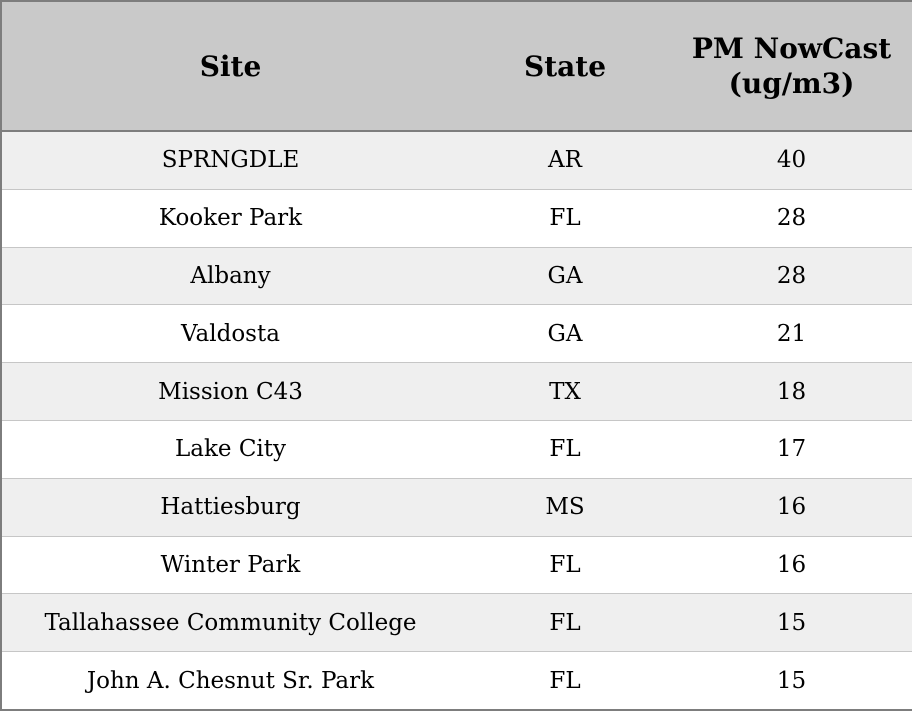  What do you see at coordinates (565, 507) in the screenshot?
I see `cell-state: MS` at bounding box center [565, 507].